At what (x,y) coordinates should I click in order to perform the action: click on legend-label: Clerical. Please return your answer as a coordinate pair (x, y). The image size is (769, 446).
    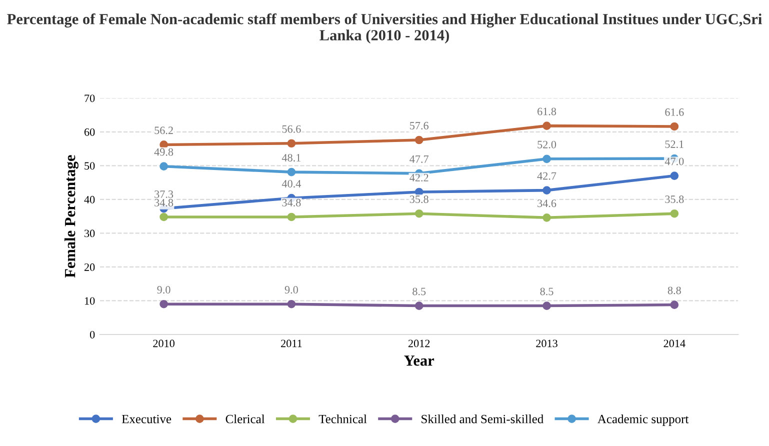
    Looking at the image, I should click on (245, 419).